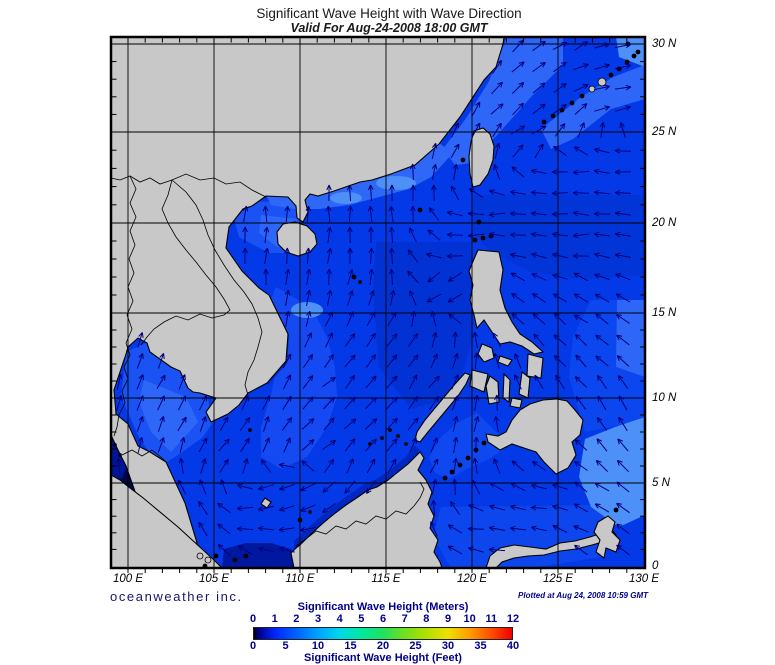 This screenshot has width=775, height=665. What do you see at coordinates (383, 646) in the screenshot?
I see `legend-tick: 20` at bounding box center [383, 646].